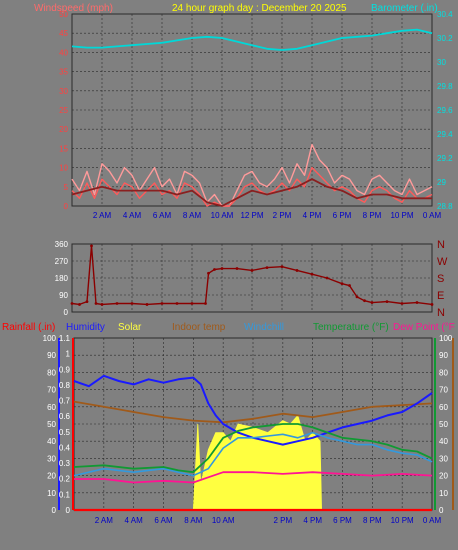 This screenshot has width=458, height=550. What do you see at coordinates (162, 215) in the screenshot?
I see `x-tick-label: 6 AM` at bounding box center [162, 215].